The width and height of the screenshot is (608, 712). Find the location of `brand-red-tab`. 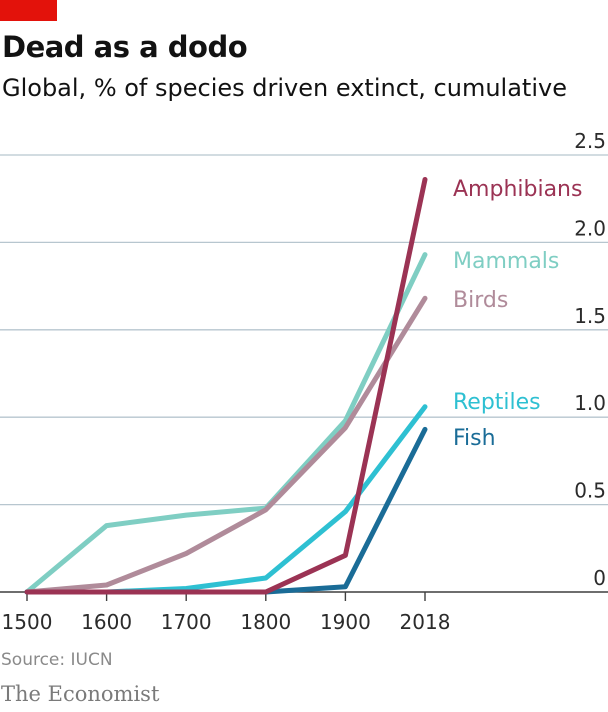

brand-red-tab is located at coordinates (28, 10).